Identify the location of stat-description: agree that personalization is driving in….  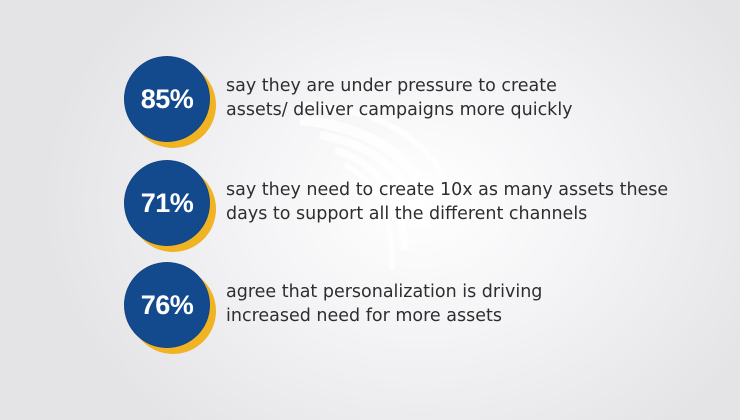
(476, 304).